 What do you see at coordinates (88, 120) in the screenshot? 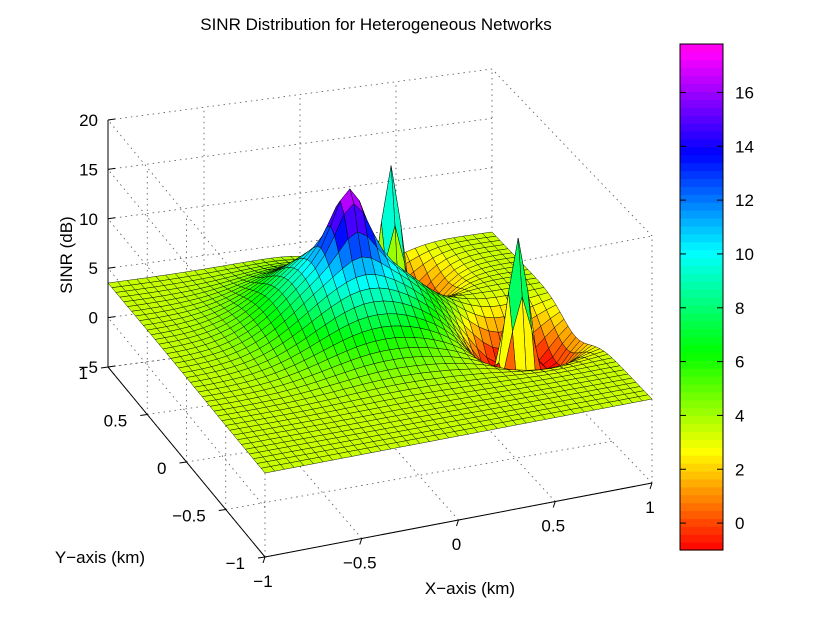
I see `z-tick-label: 20` at bounding box center [88, 120].